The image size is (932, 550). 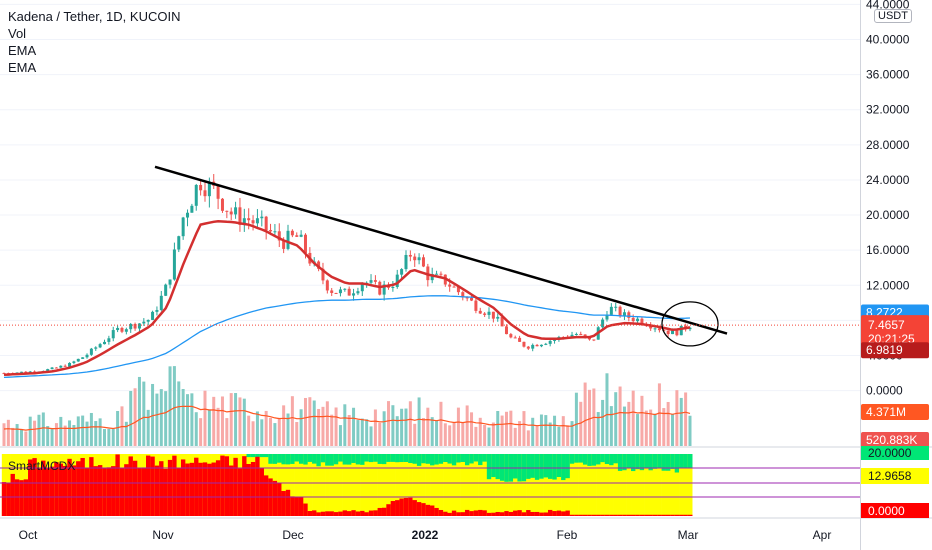 I want to click on time-tick-label: Nov, so click(x=162, y=535).